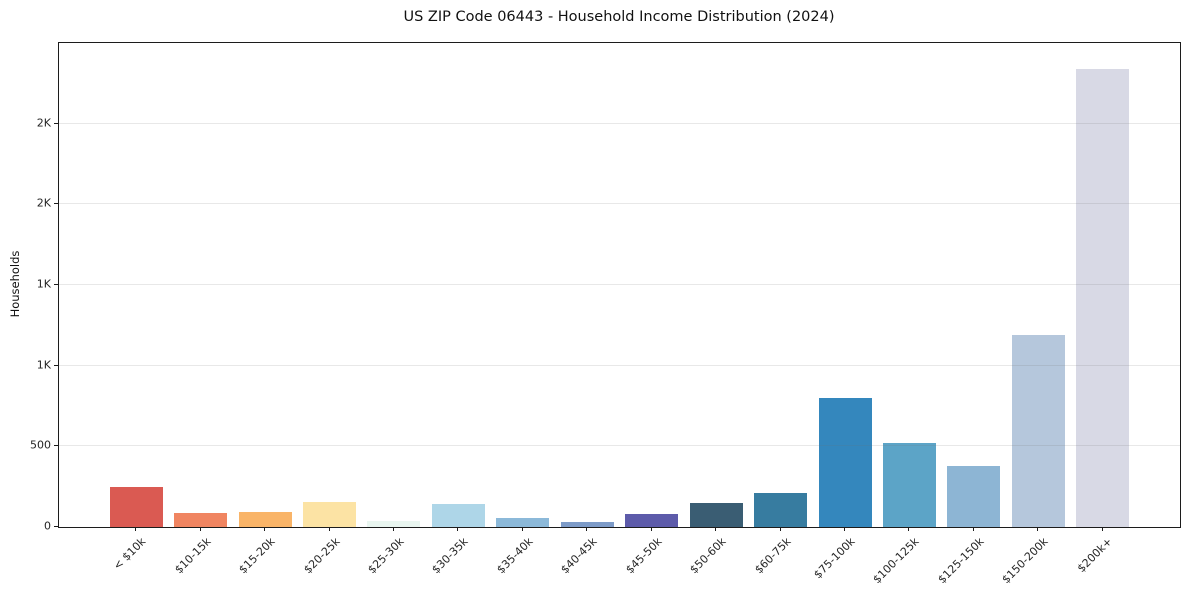 The height and width of the screenshot is (590, 1189). I want to click on x-tick-label: $10-15k, so click(192, 556).